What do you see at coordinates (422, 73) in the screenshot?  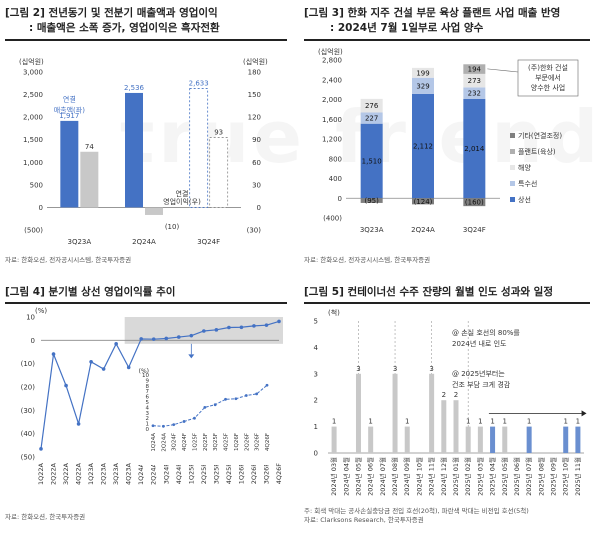 I see `data-label: 199` at bounding box center [422, 73].